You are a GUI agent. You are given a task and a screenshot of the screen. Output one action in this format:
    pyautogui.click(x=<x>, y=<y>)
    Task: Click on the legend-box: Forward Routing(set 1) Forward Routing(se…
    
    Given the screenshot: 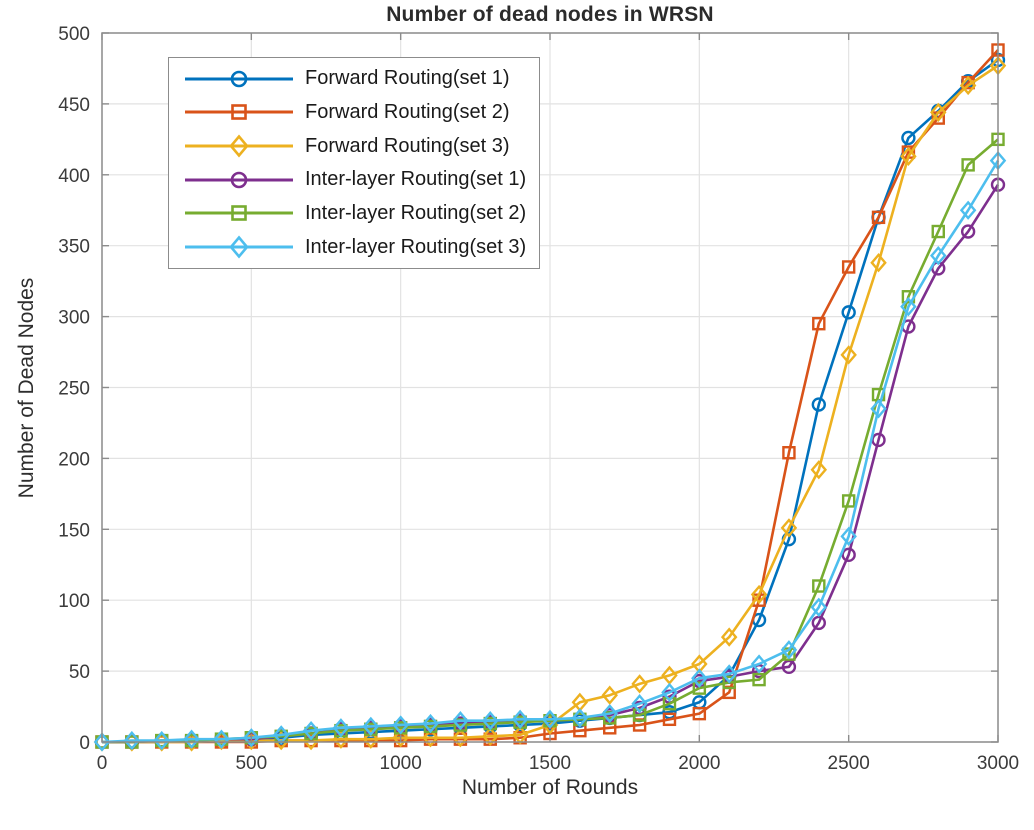 What is the action you would take?
    pyautogui.click(x=354, y=163)
    